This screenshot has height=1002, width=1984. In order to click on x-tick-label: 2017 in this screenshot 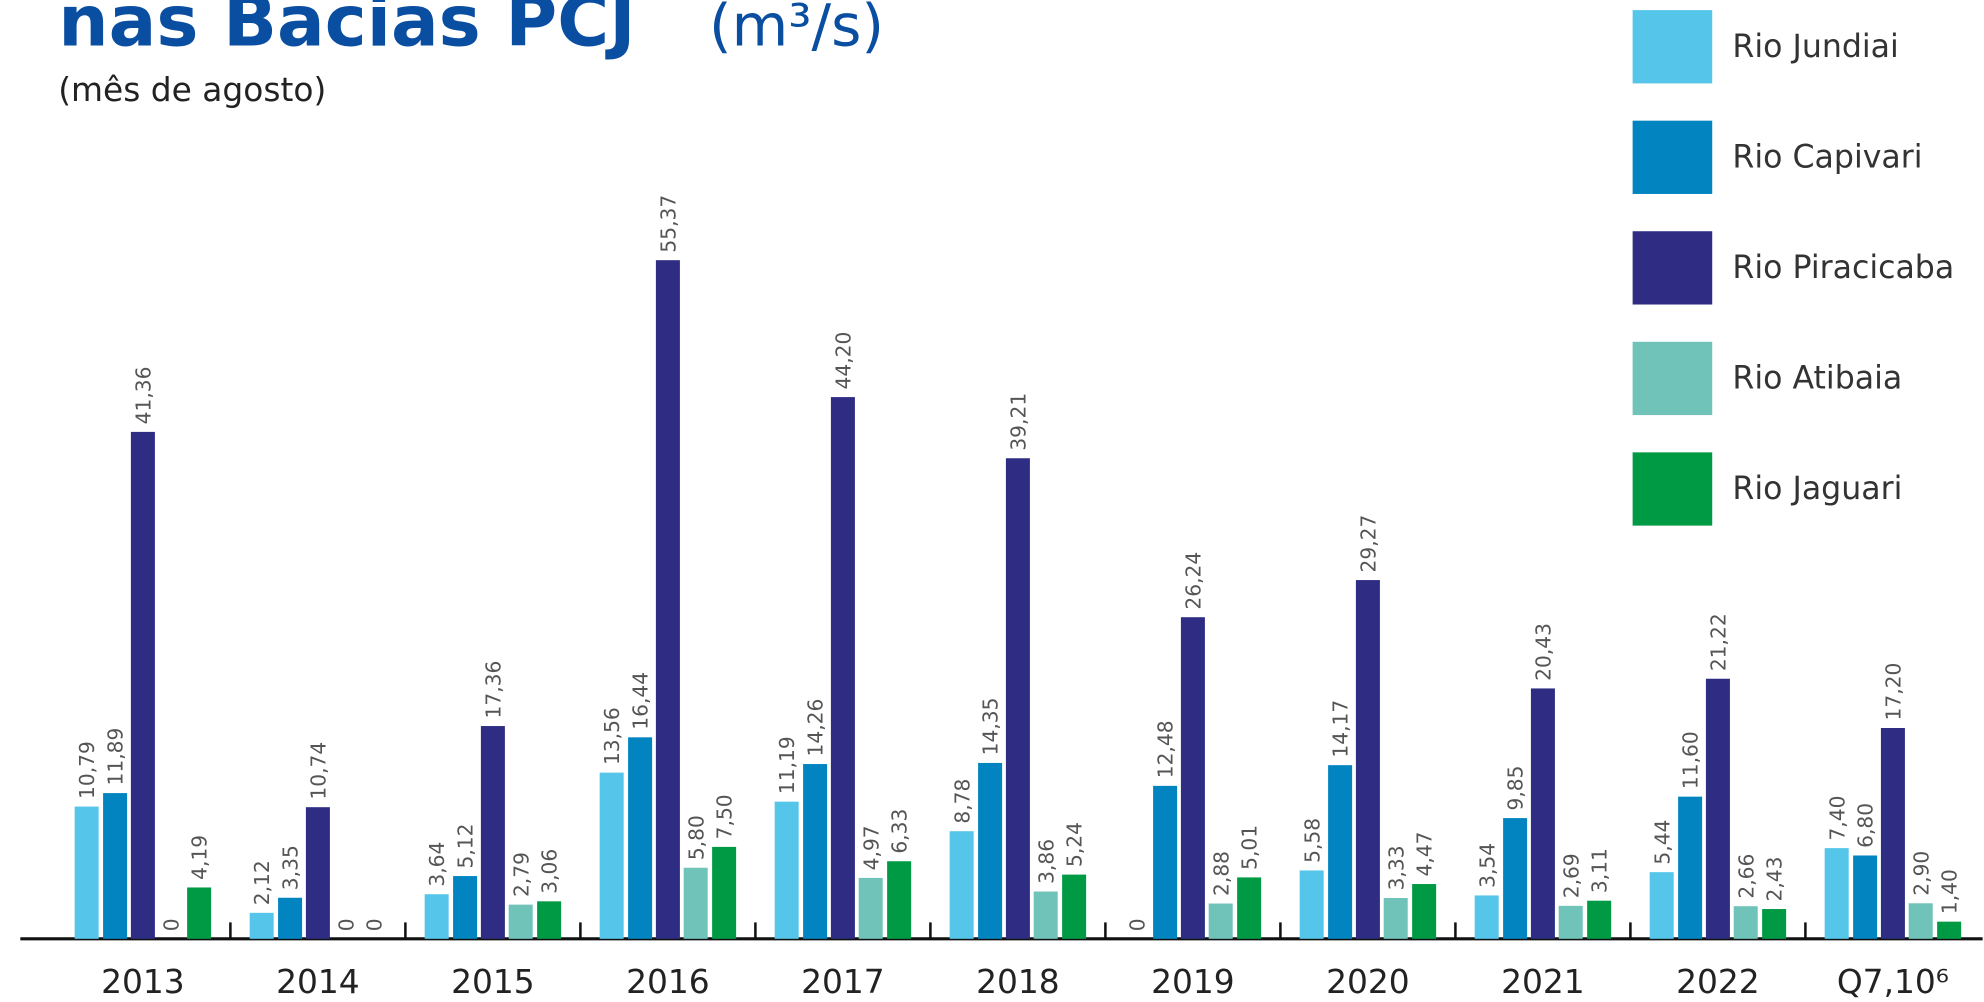, I will do `click(843, 982)`.